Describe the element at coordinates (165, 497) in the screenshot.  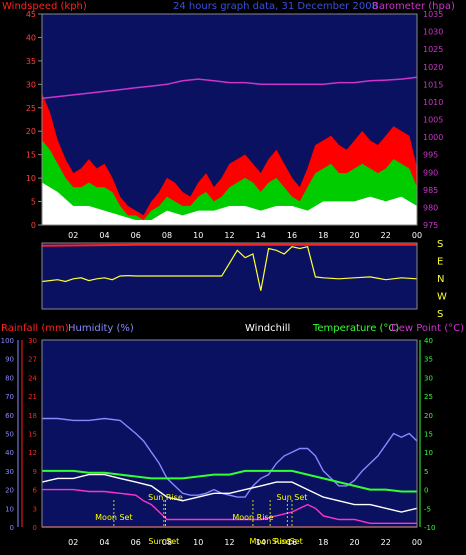
I see `event-label: Sun Rise` at that location.